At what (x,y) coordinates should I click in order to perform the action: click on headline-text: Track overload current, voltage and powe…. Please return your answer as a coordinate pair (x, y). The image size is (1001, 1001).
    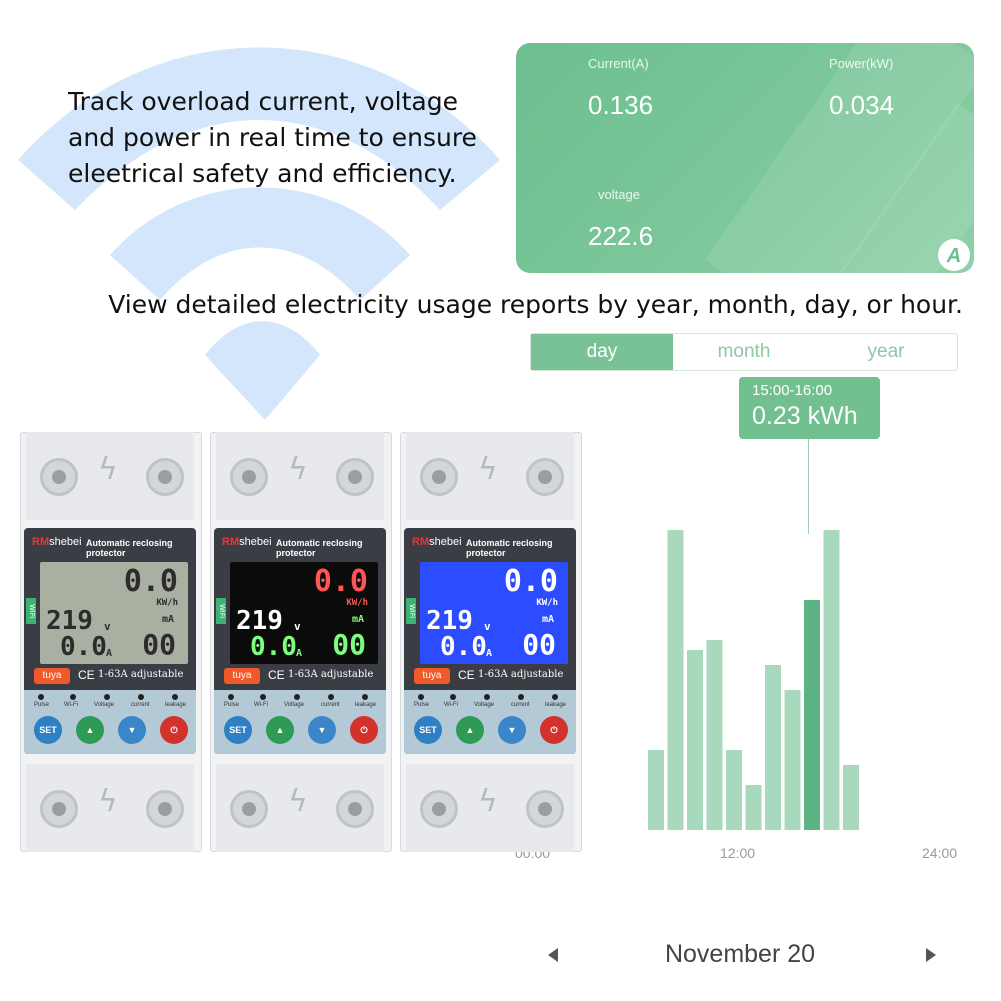
    Looking at the image, I should click on (272, 137).